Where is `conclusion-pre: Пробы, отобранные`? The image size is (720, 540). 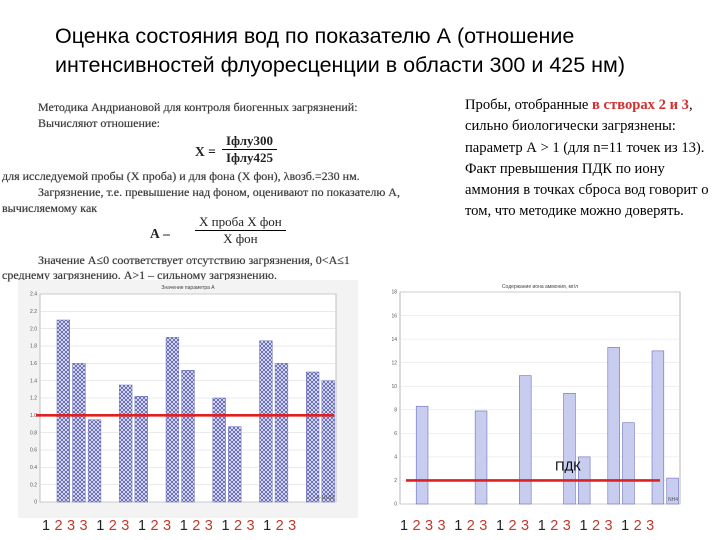
conclusion-pre: Пробы, отобранные is located at coordinates (527, 105).